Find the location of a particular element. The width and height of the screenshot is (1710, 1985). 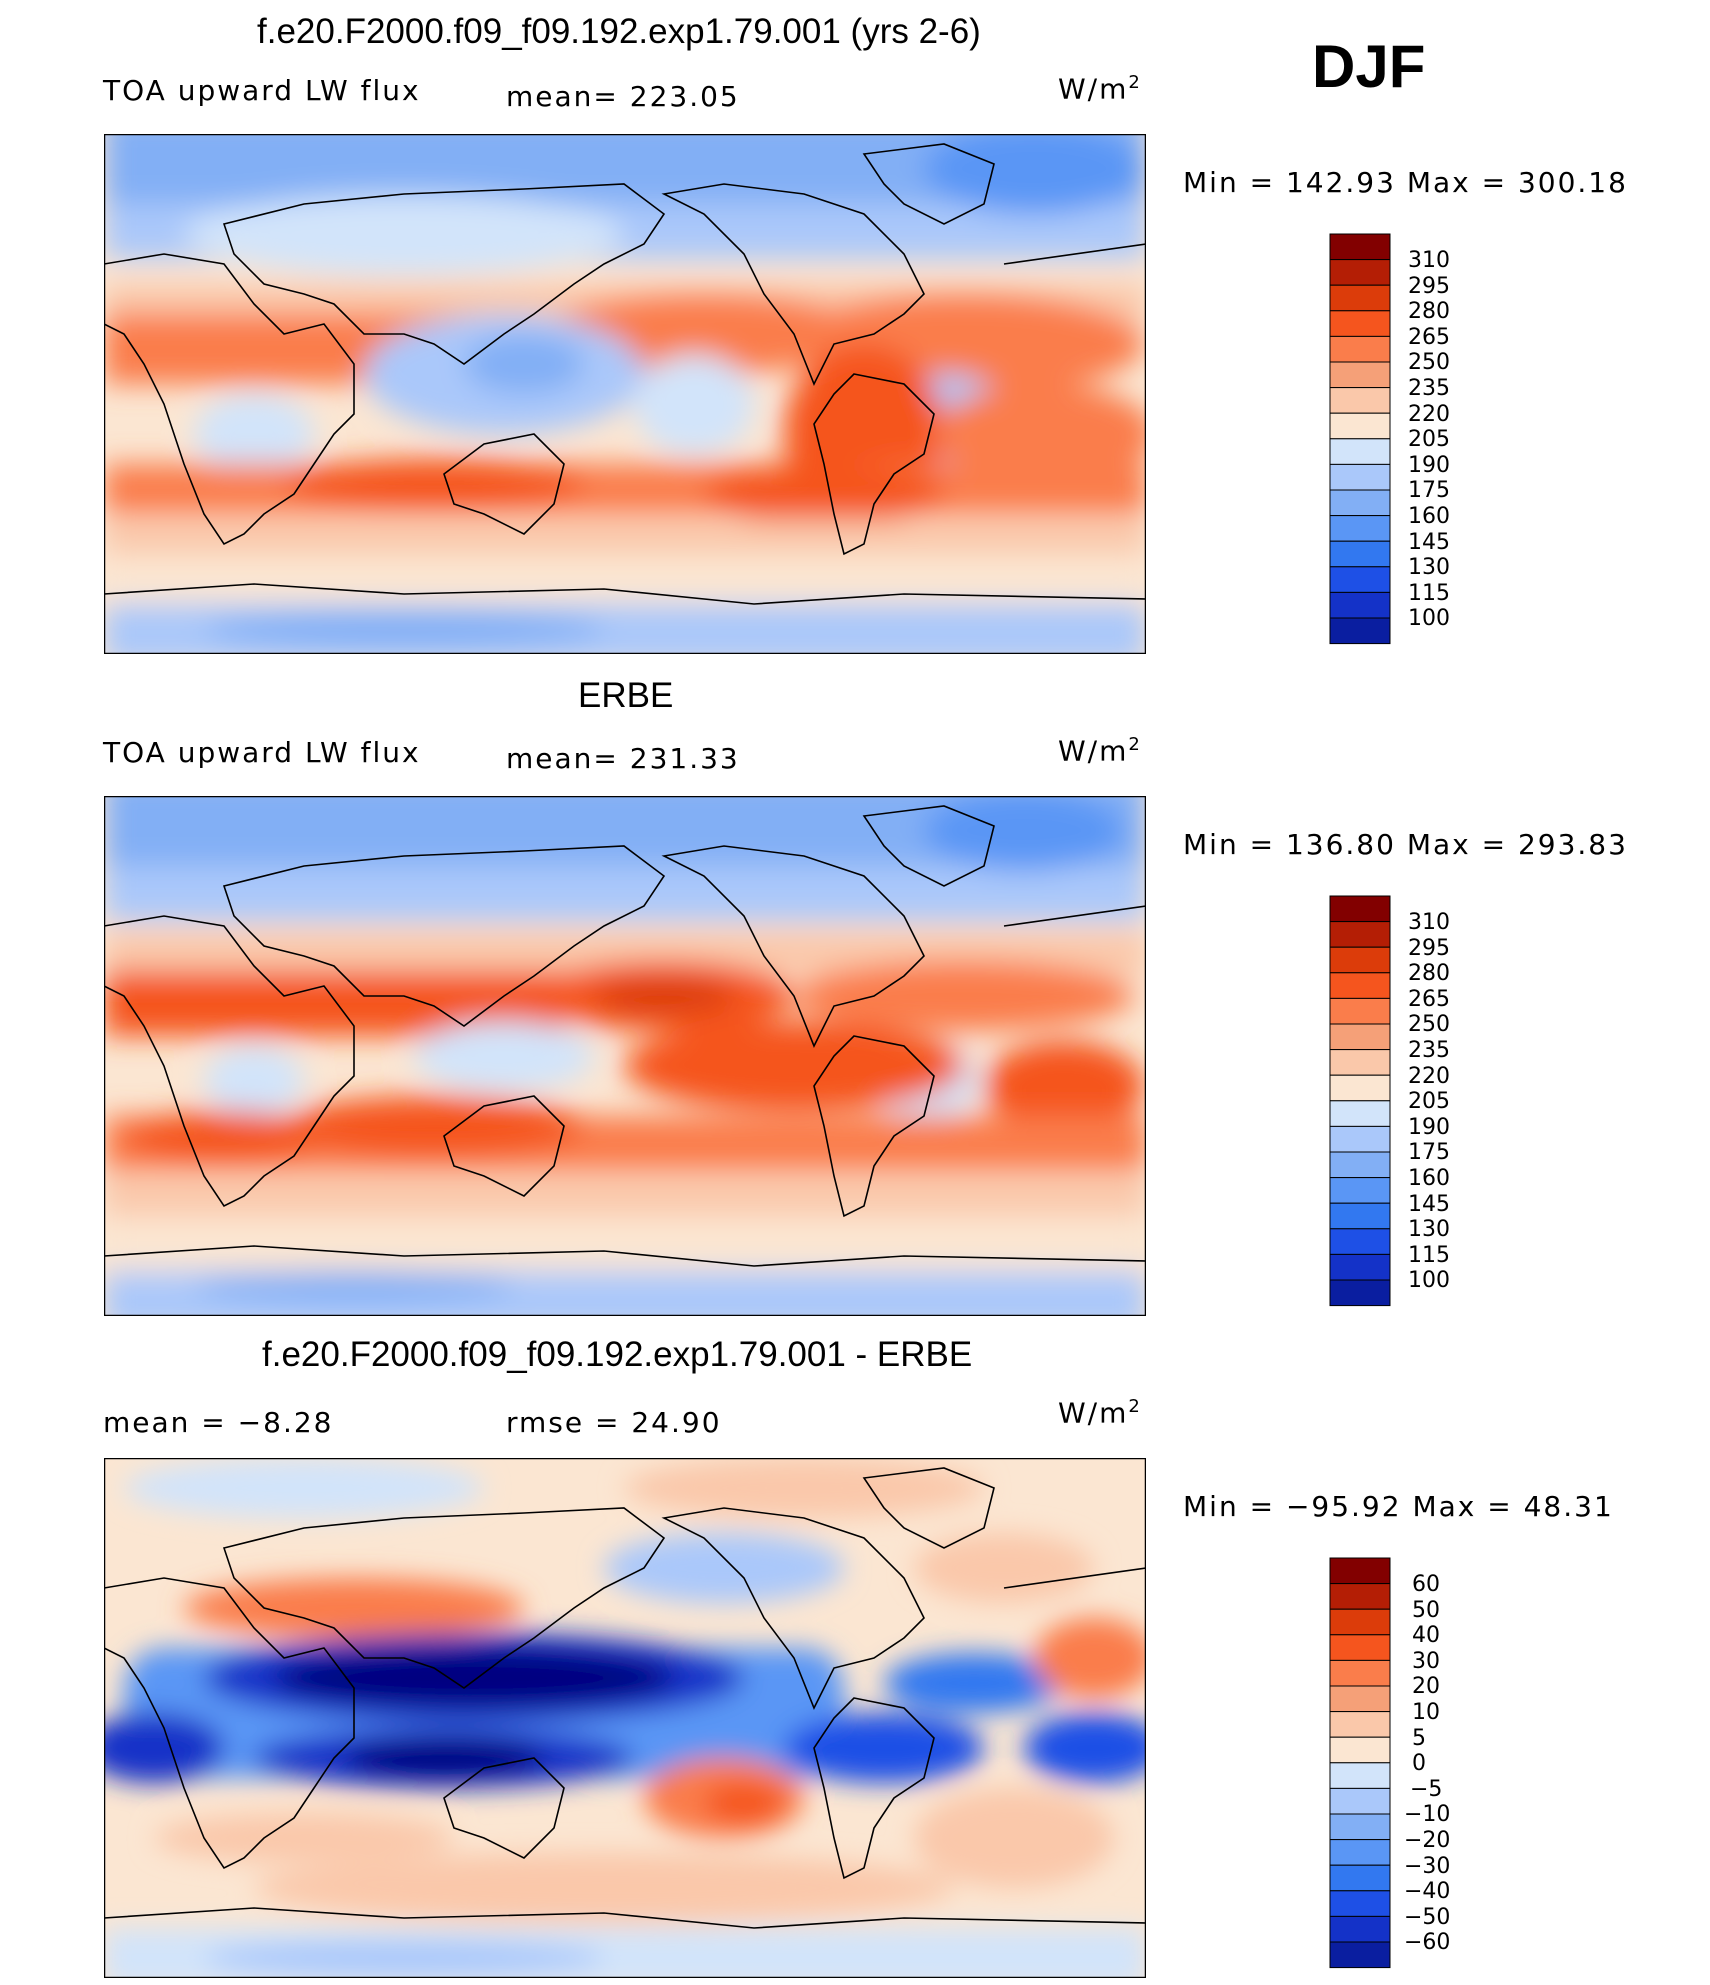

panel3-units: W/m2 is located at coordinates (1100, 1412).